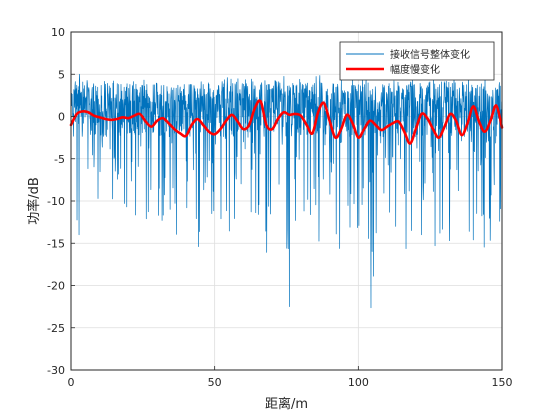 The image size is (554, 419). Describe the element at coordinates (34, 201) in the screenshot. I see `y-axis-label: 功率/dB` at that location.